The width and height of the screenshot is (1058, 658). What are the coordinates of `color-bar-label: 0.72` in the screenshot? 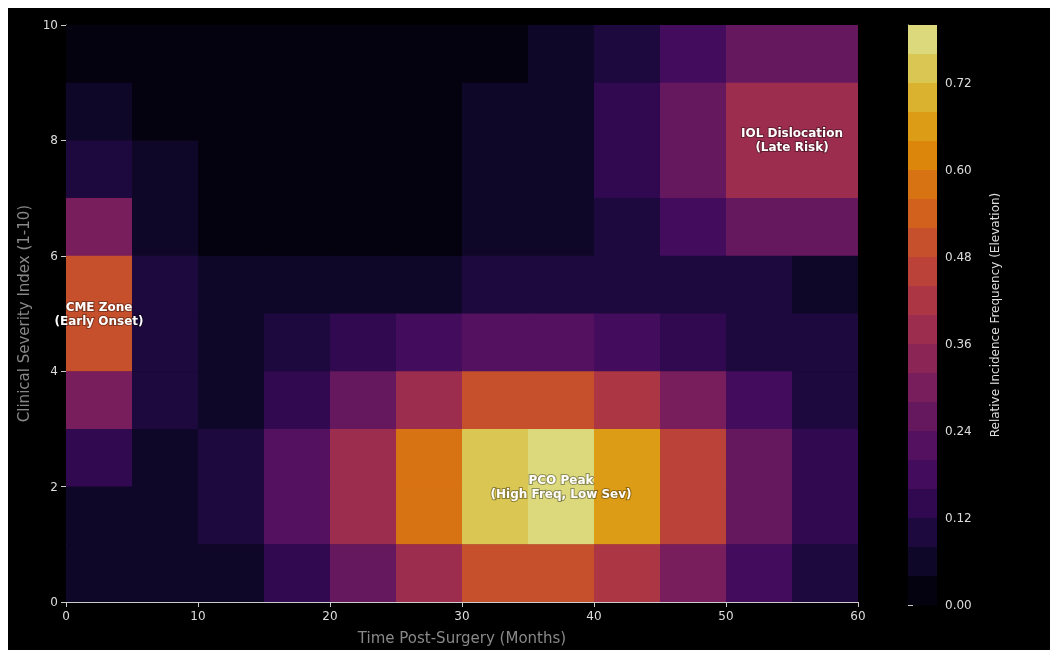 It's located at (958, 83).